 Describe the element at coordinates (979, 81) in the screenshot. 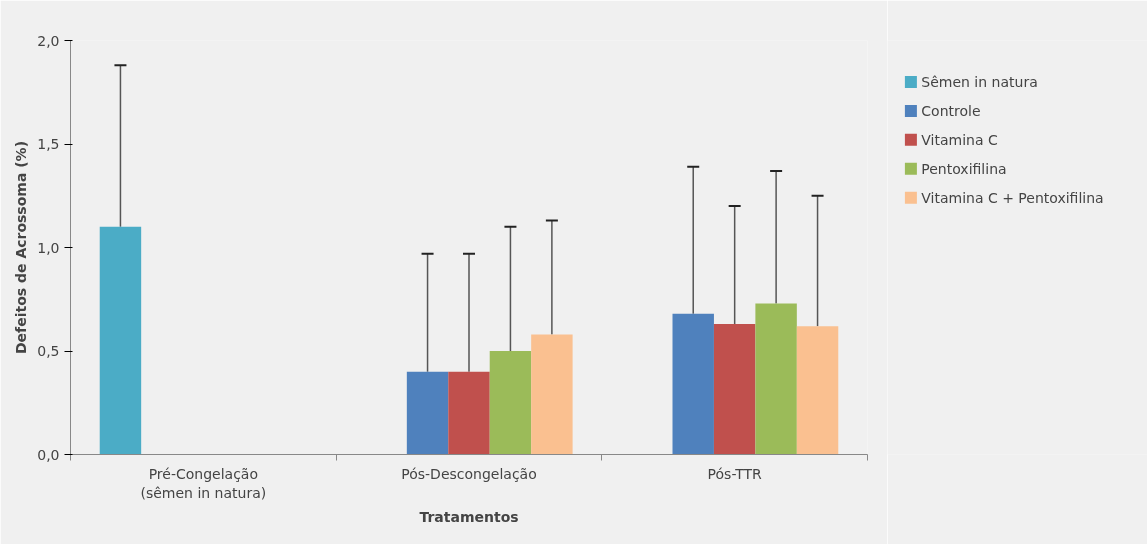

I see `legend-label: Sêmen in natura` at that location.